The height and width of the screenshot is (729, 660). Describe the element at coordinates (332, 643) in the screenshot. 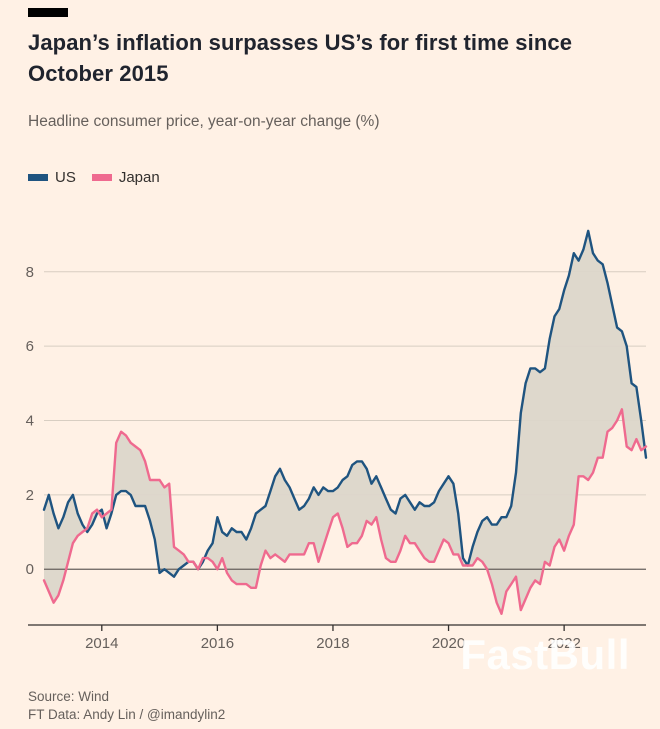

I see `x-tick-label: 2018` at that location.